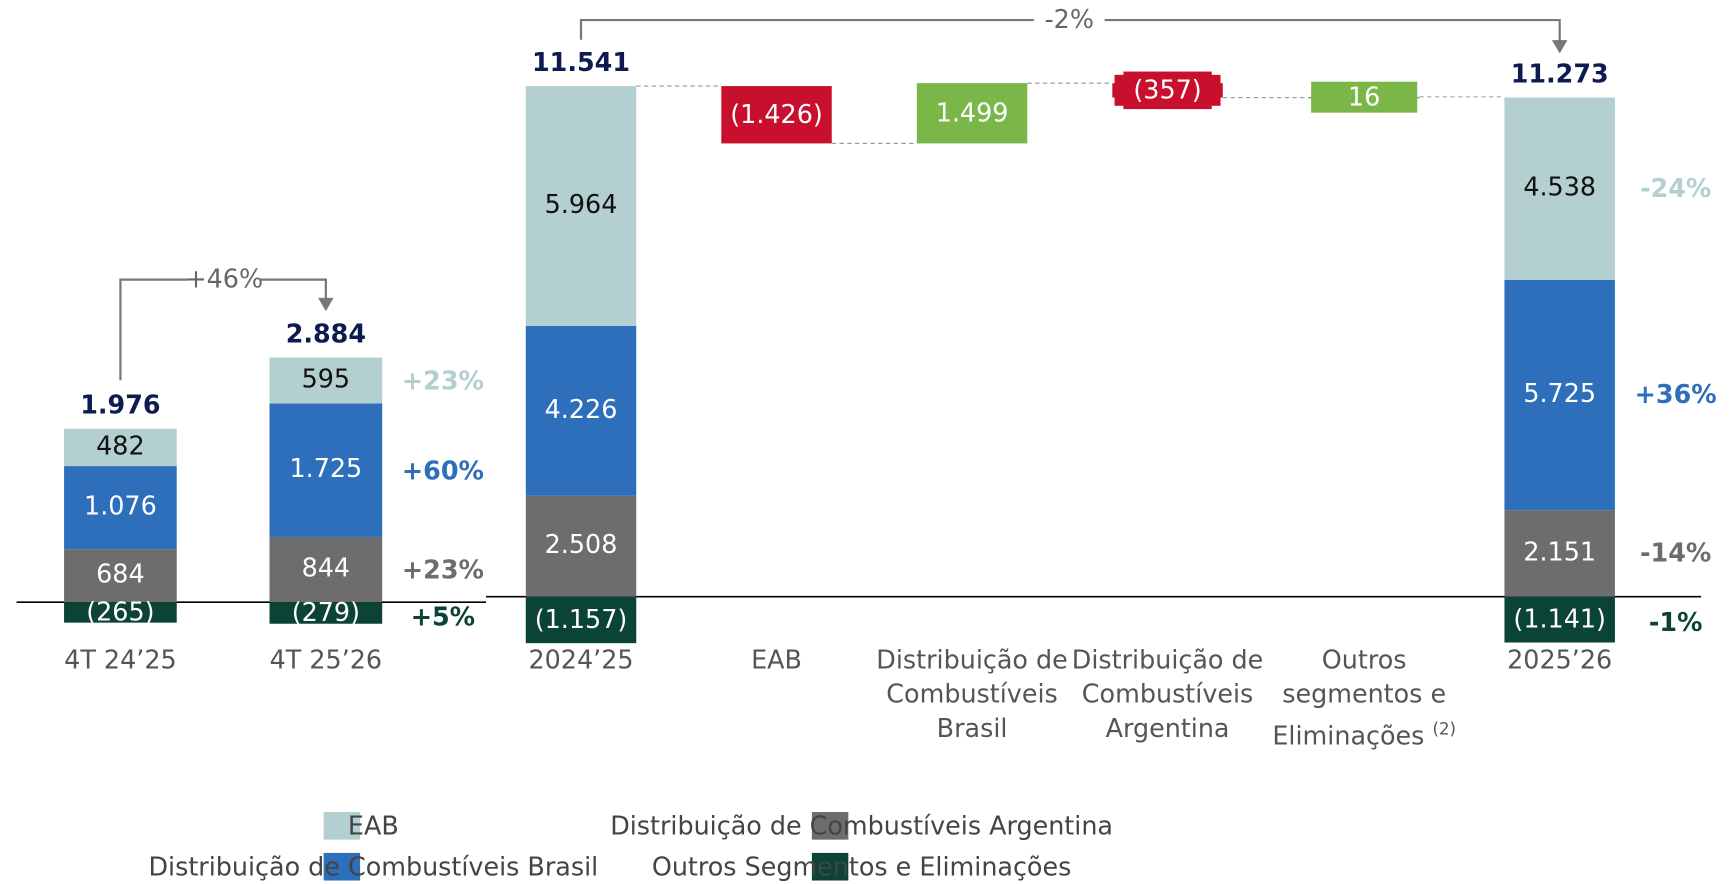 The image size is (1732, 884). What do you see at coordinates (1676, 394) in the screenshot?
I see `change-label: +36%` at bounding box center [1676, 394].